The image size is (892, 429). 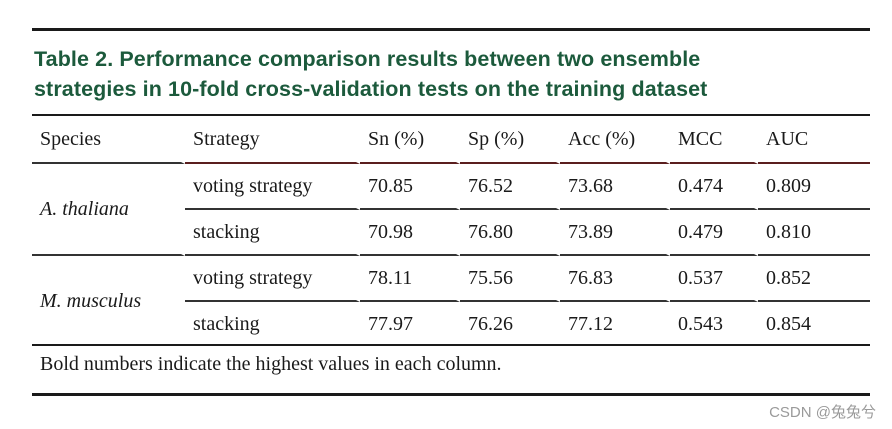 What do you see at coordinates (814, 233) in the screenshot?
I see `auc-cell: 0.810` at bounding box center [814, 233].